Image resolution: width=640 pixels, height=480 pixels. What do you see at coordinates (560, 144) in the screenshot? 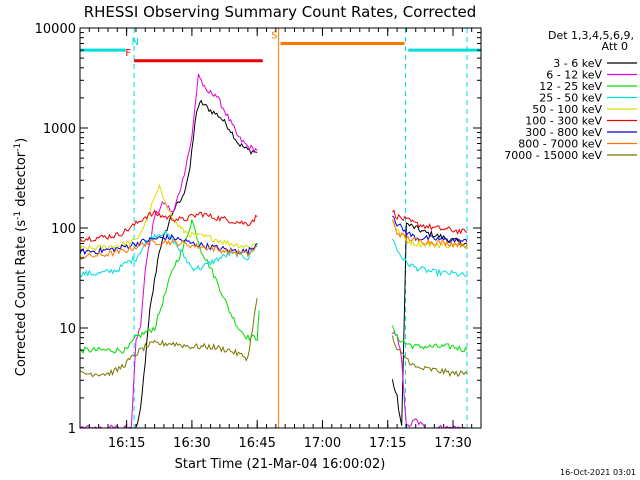
I see `legend-label-800-7000-kev: 800 - 7000 keV` at bounding box center [560, 144].